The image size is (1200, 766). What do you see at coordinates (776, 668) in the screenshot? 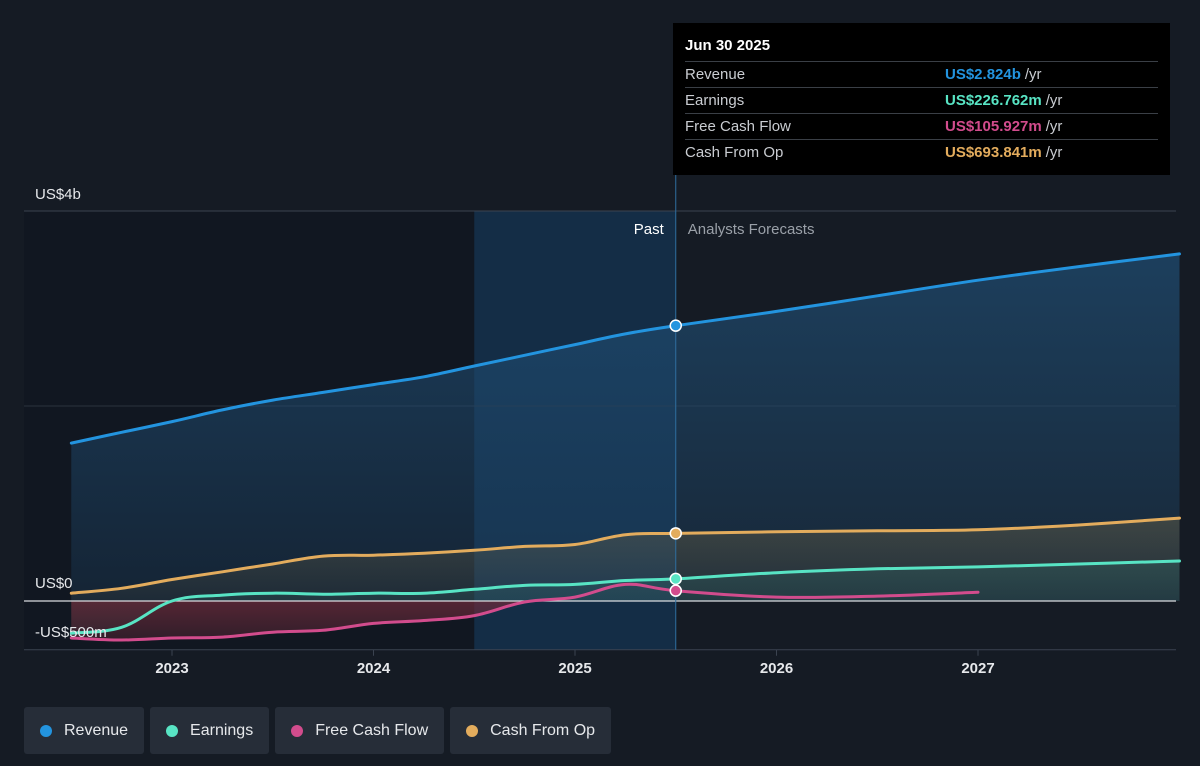
I see `x-tick-label: 2026` at bounding box center [776, 668].